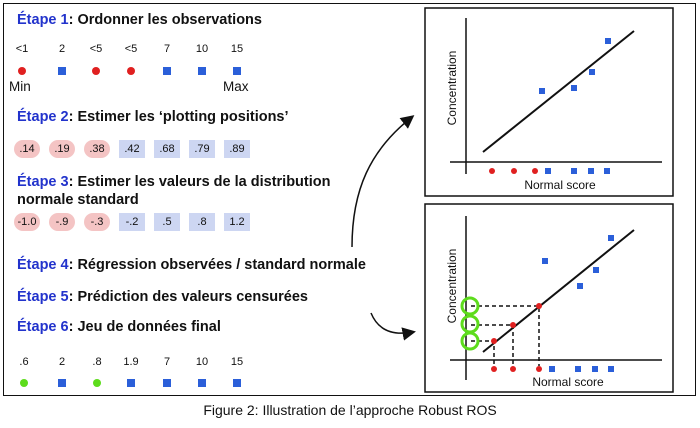  Describe the element at coordinates (132, 222) in the screenshot. I see `normal-score-detected: -.2` at that location.